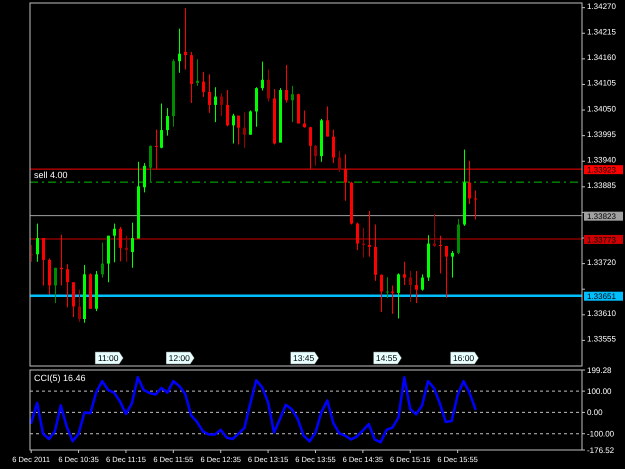 This screenshot has width=625, height=469. I want to click on y-tick-label: 1.33940, so click(601, 160).